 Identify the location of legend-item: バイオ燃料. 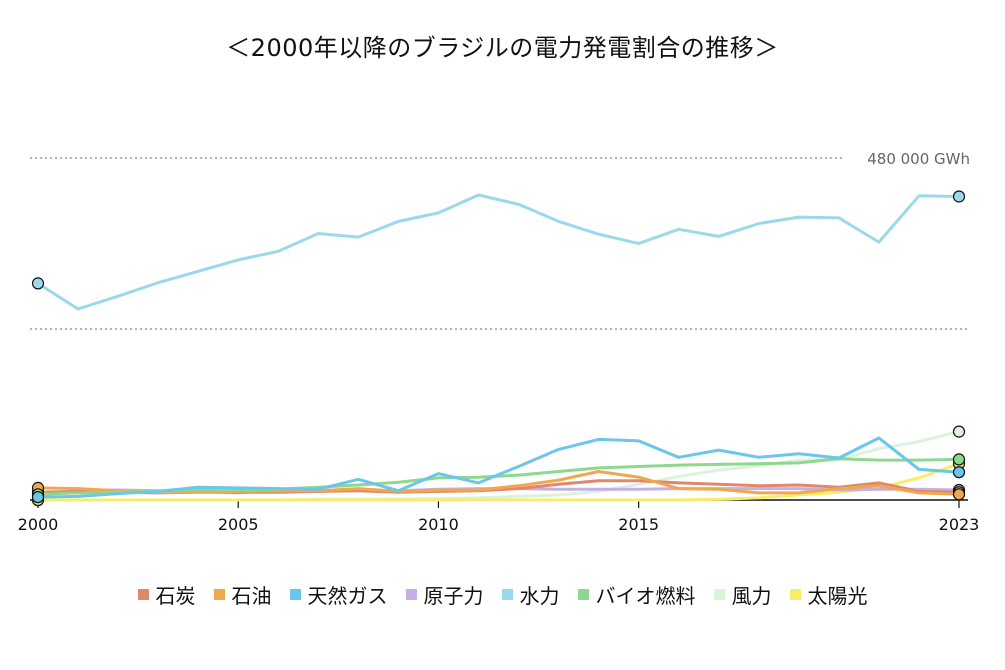
(636, 594).